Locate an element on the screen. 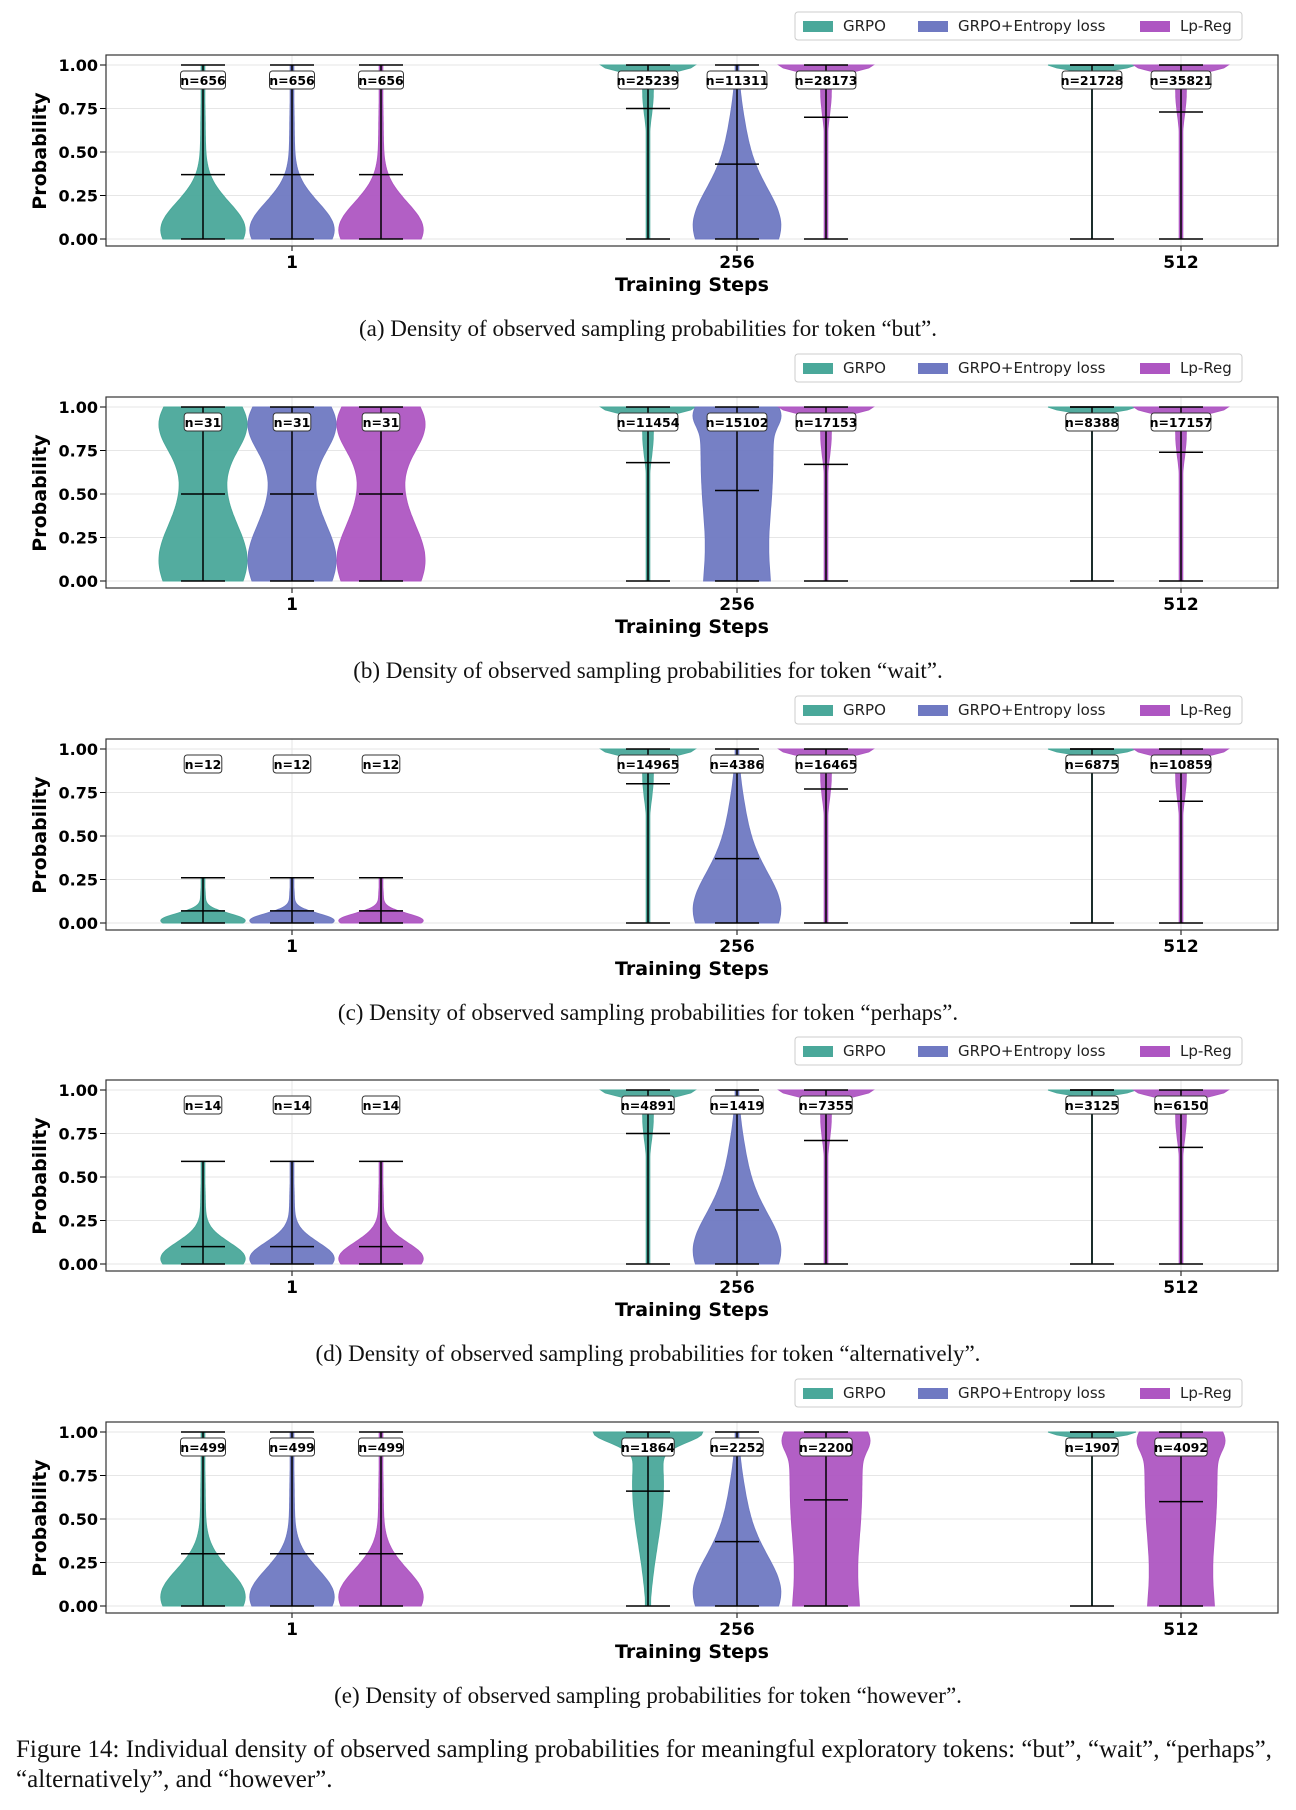 The image size is (1296, 1810). sample-count-label: n=28173 is located at coordinates (826, 80).